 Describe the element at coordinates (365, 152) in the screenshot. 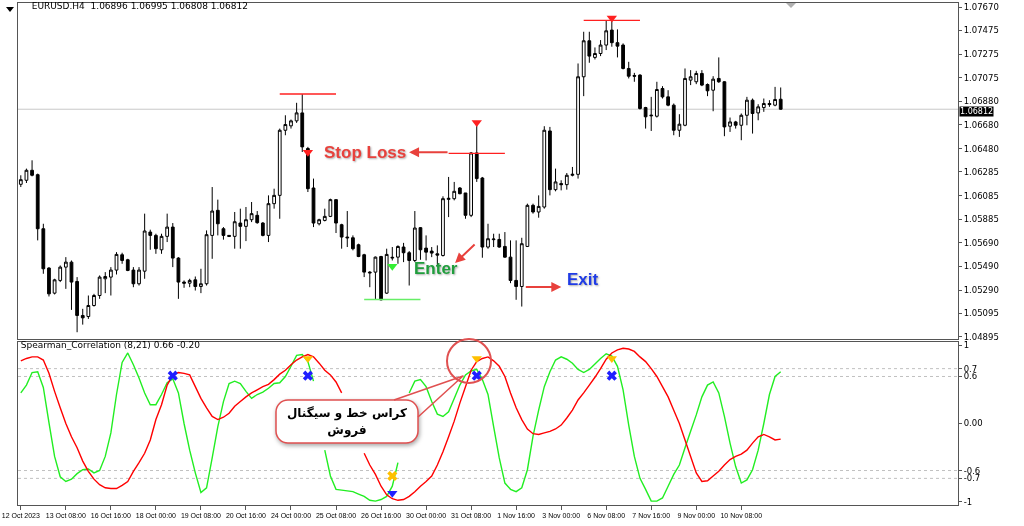

I see `annotation: Stop Loss` at that location.